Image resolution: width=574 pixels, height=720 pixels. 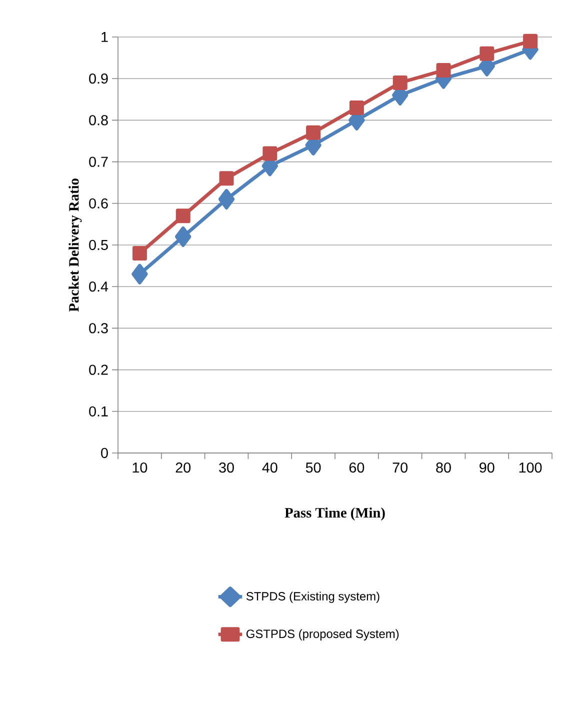 I want to click on y-tick-label: 0.1, so click(x=98, y=411).